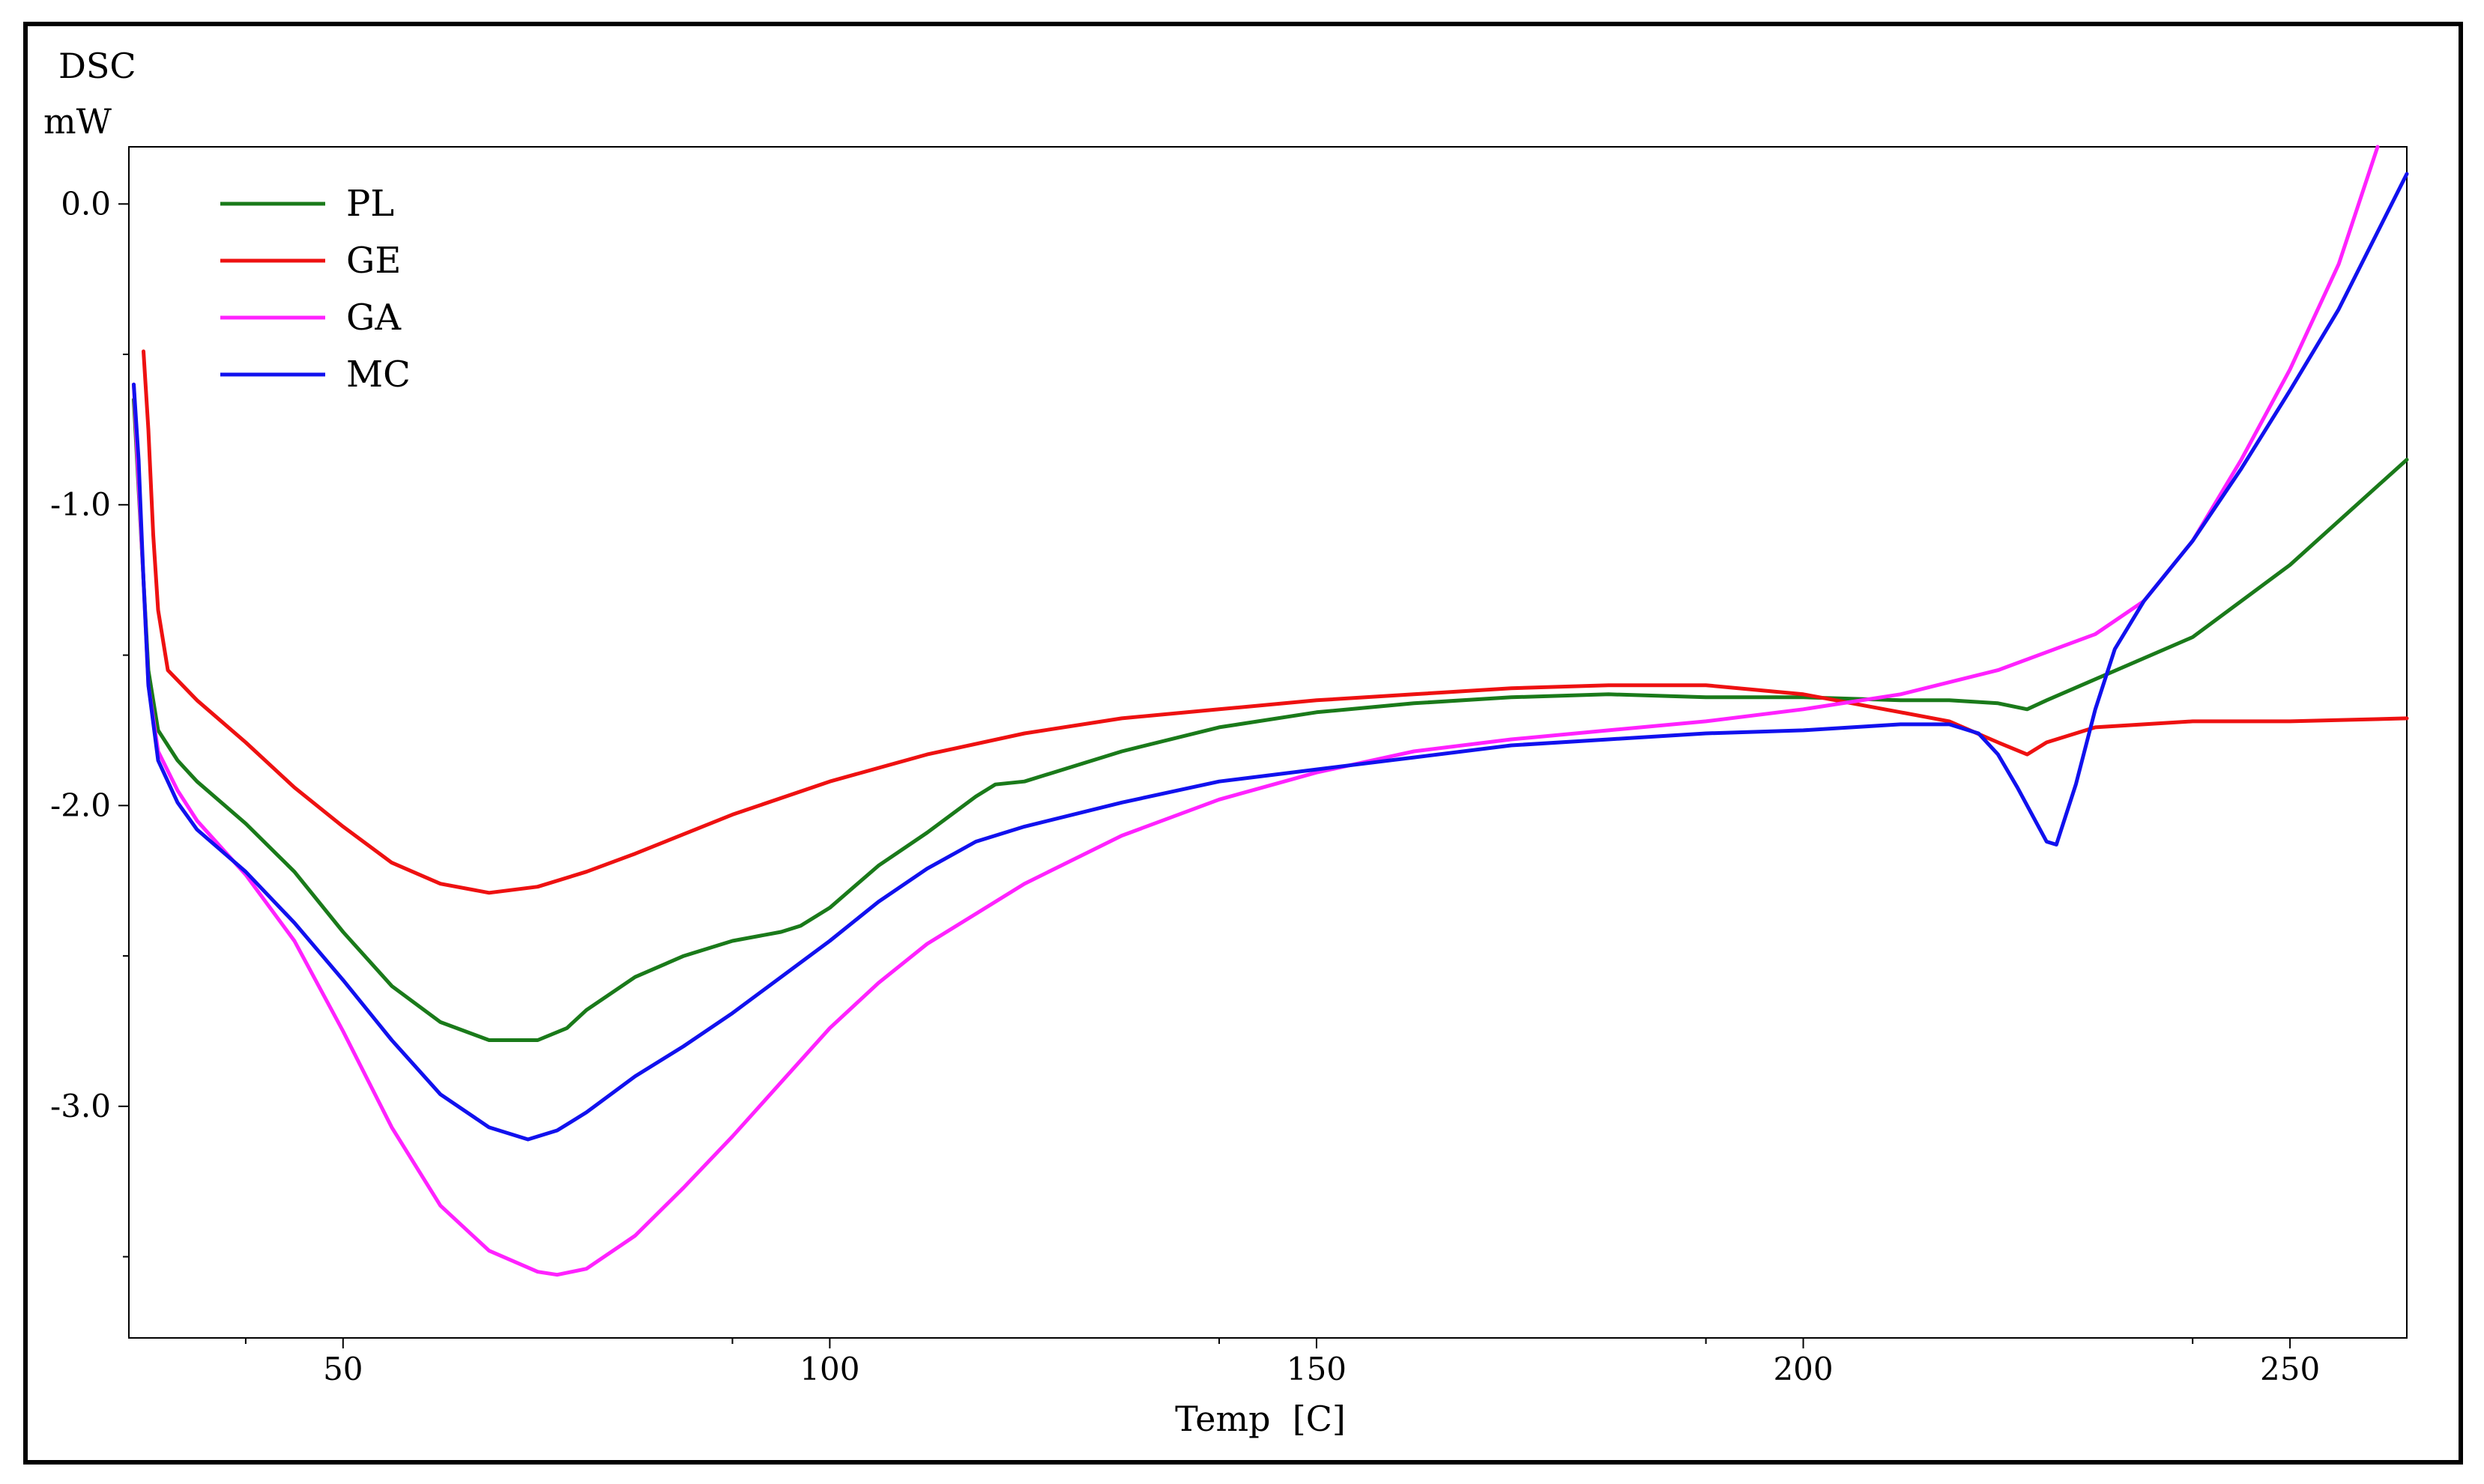 This screenshot has height=1484, width=2484. What do you see at coordinates (1803, 1369) in the screenshot?
I see `x-tick-label: 200` at bounding box center [1803, 1369].